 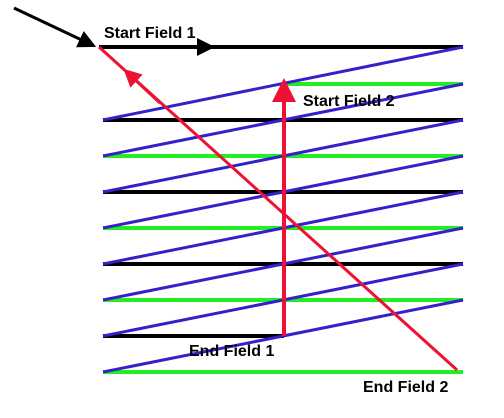 What do you see at coordinates (405, 387) in the screenshot?
I see `label-end-field-2: End Field 2` at bounding box center [405, 387].